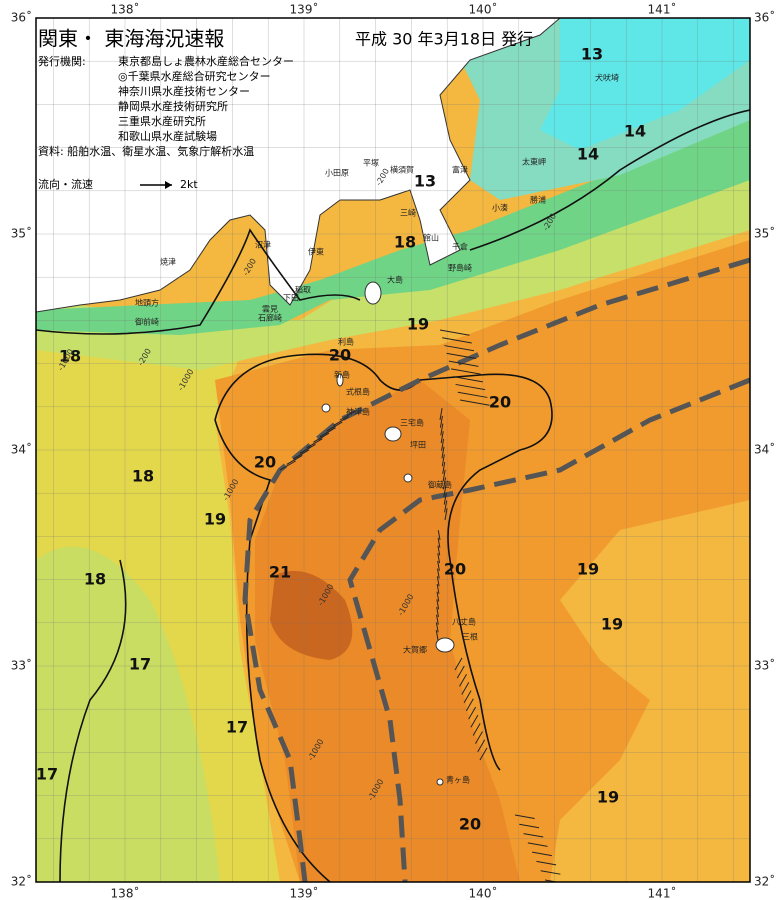 This screenshot has height=900, width=780. I want to click on place-name: 平塚, so click(371, 163).